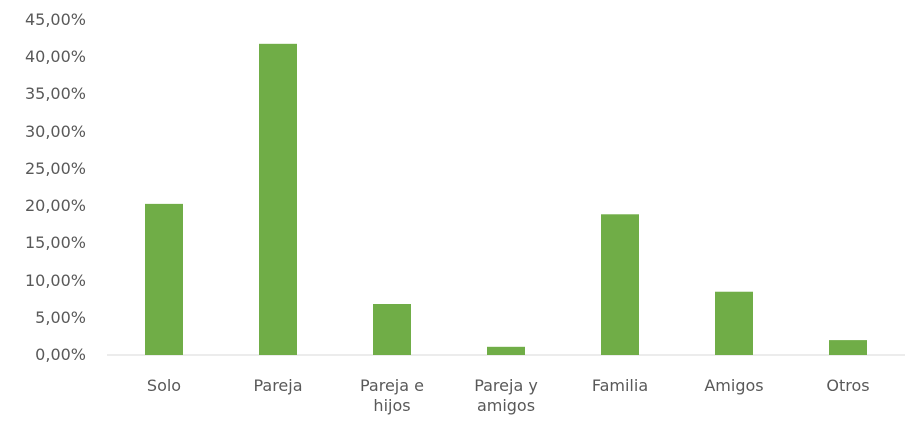  What do you see at coordinates (55, 168) in the screenshot?
I see `y-tick-label: 25,00%` at bounding box center [55, 168].